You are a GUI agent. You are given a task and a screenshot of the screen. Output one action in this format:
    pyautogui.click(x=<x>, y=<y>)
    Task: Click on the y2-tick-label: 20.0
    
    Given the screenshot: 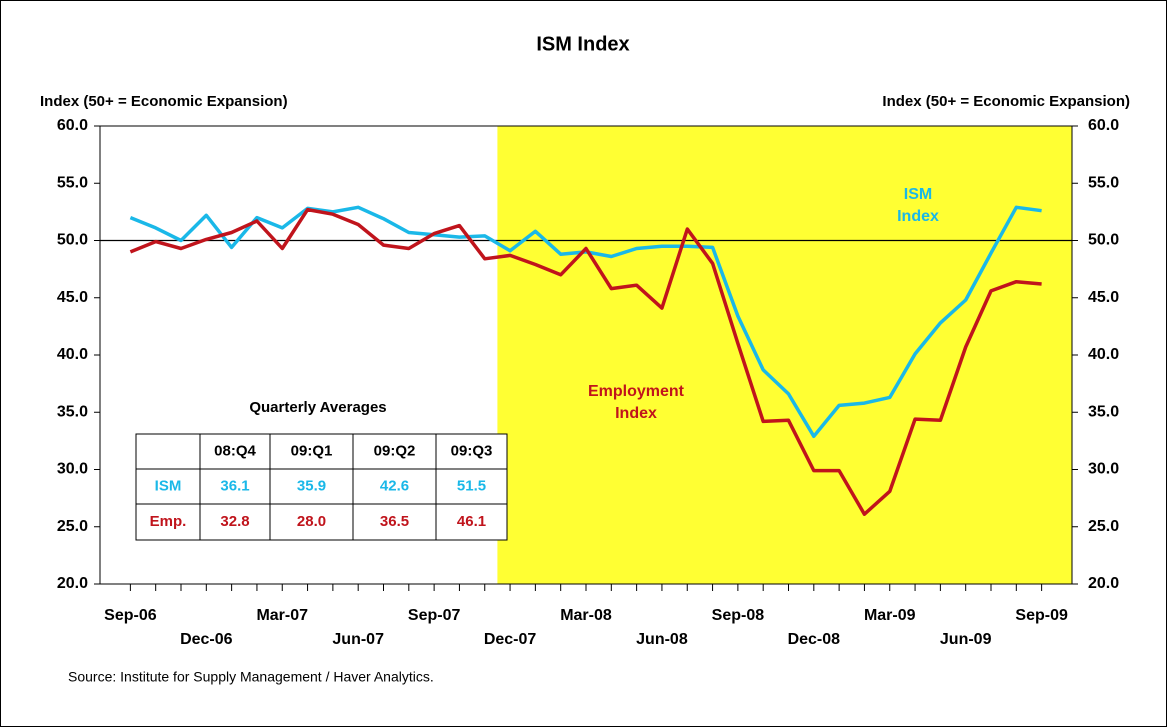 What is the action you would take?
    pyautogui.click(x=1103, y=583)
    